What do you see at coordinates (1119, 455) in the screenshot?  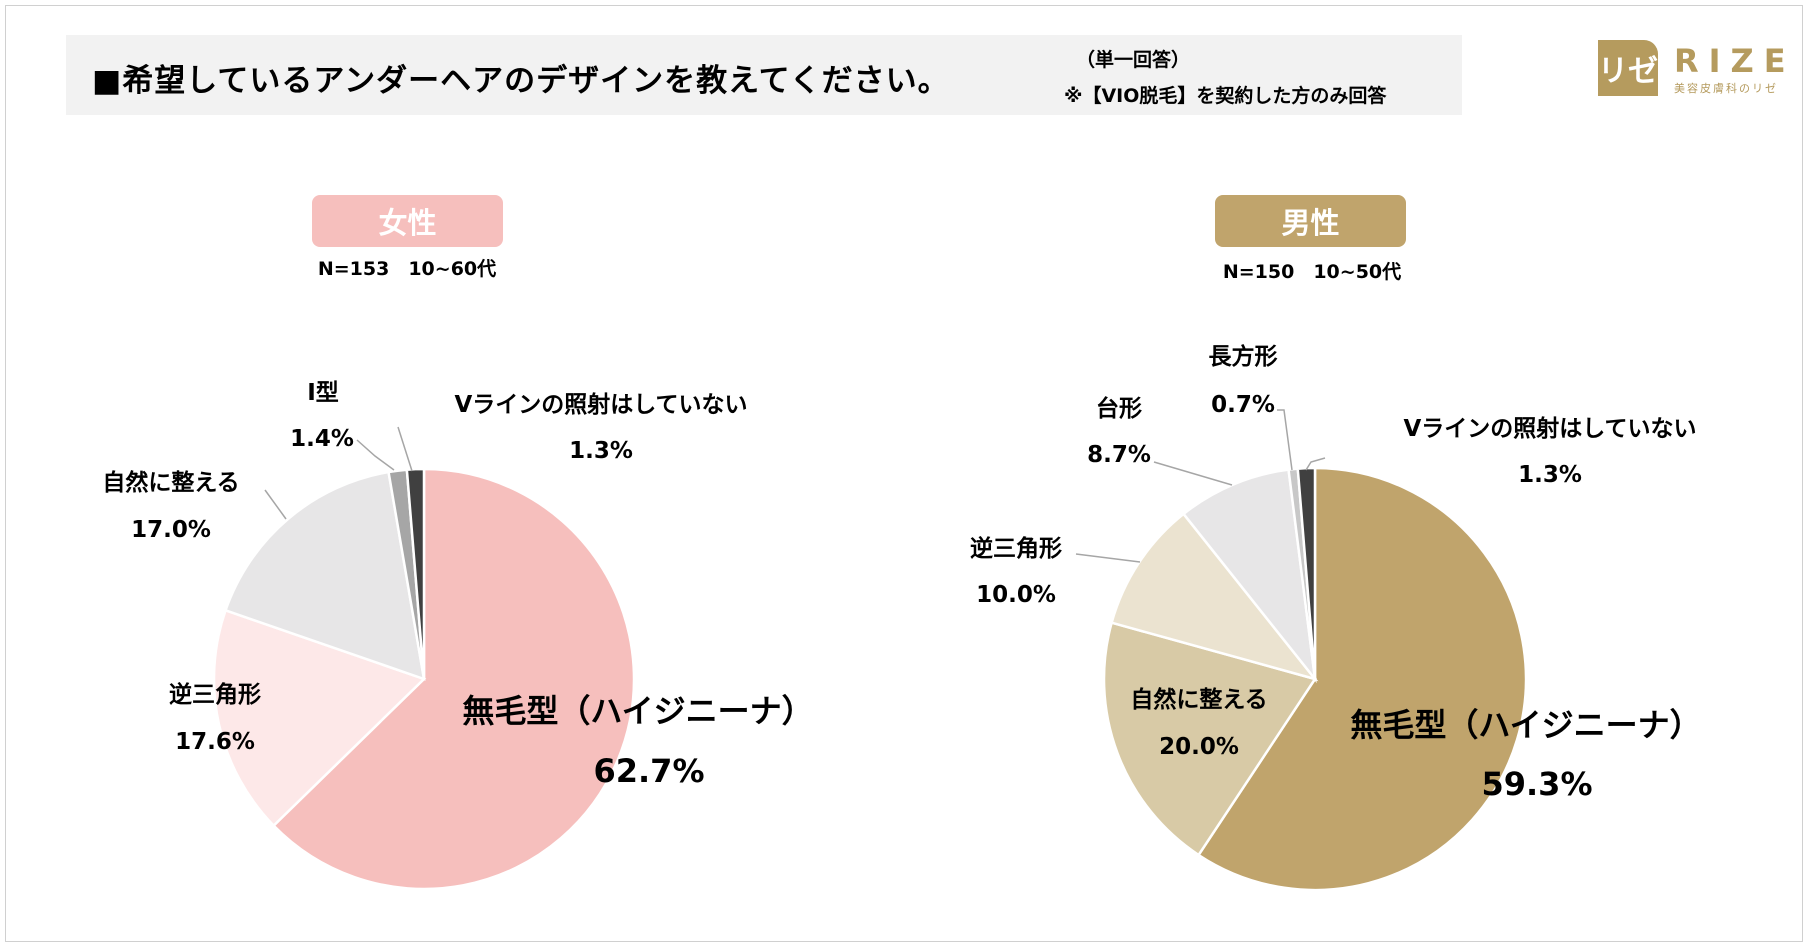 I see `slice-value-label: 8.7%` at bounding box center [1119, 455].